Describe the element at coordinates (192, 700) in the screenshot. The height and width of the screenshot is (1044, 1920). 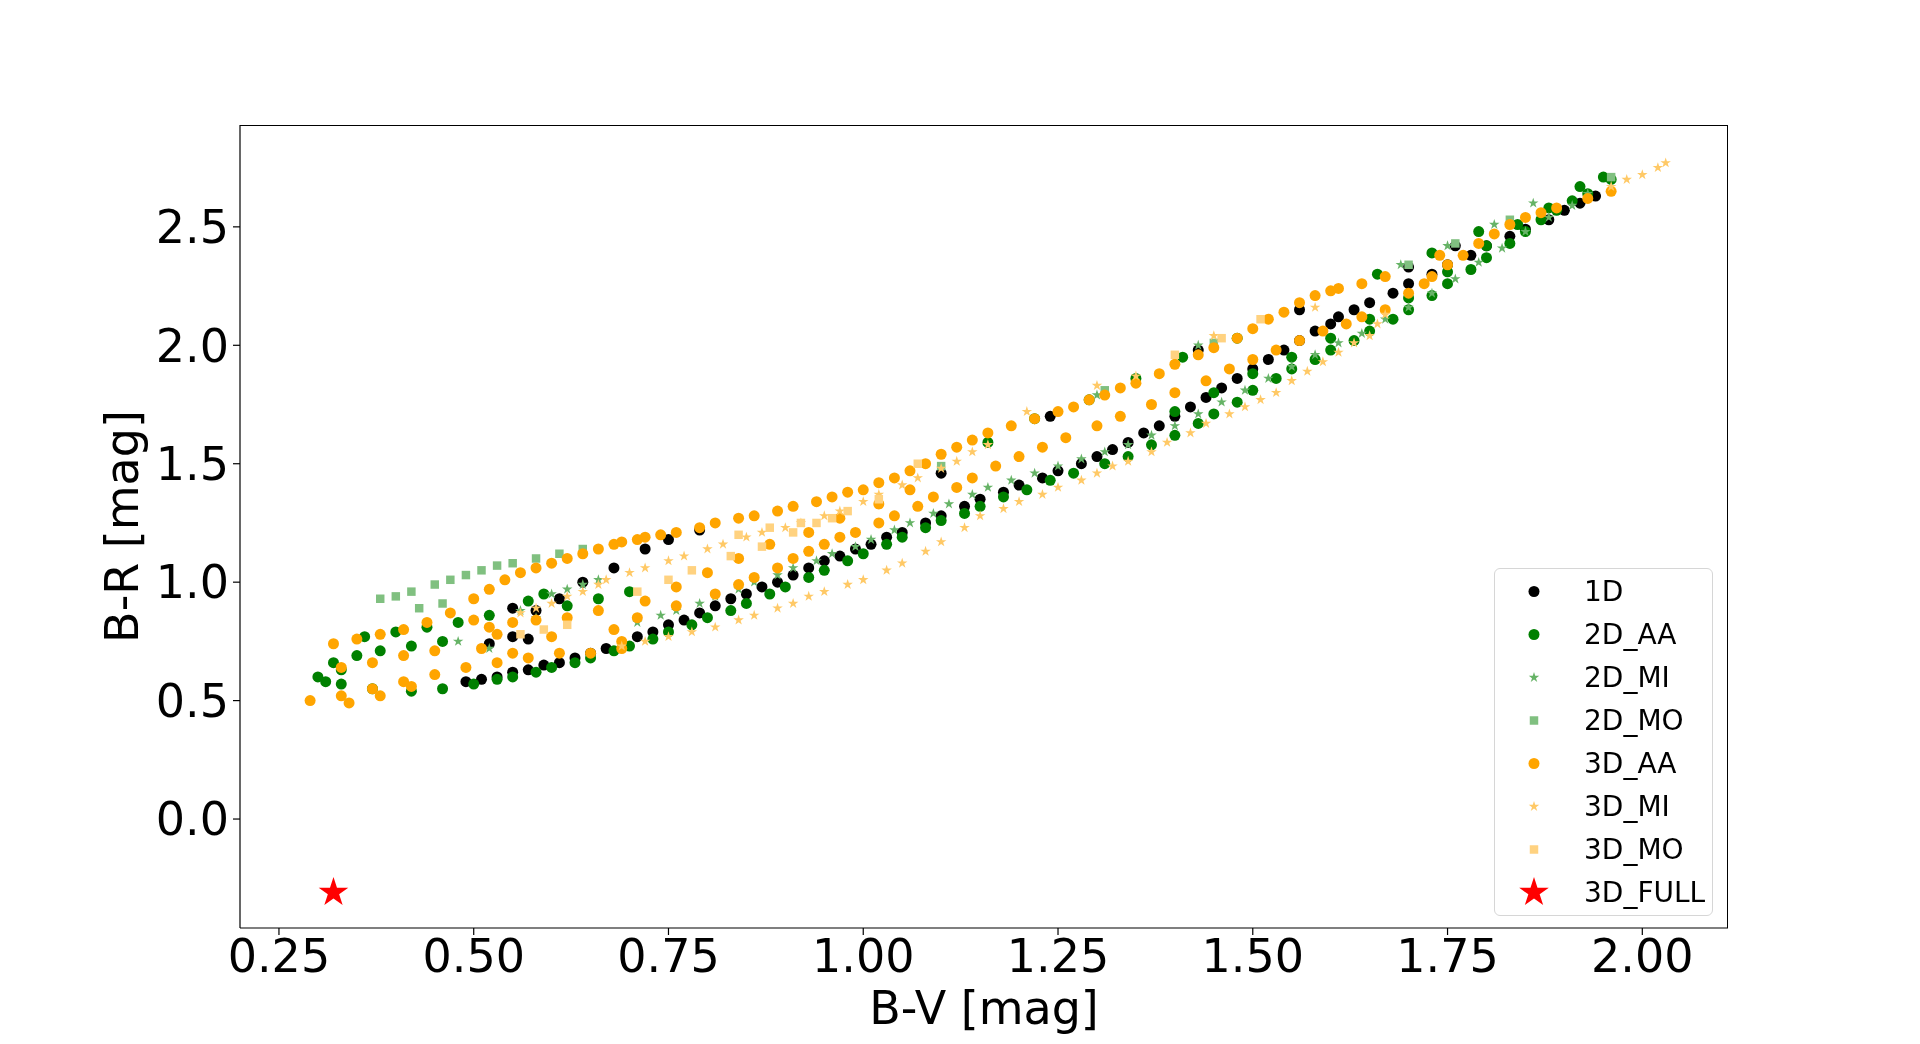
I see `y-tick-label: 0.5` at that location.